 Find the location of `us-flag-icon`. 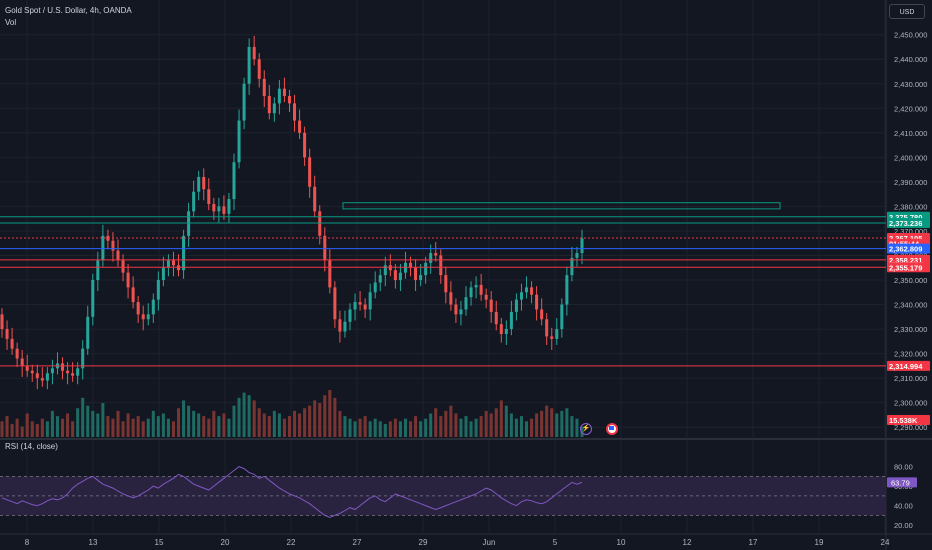

us-flag-icon is located at coordinates (612, 429).